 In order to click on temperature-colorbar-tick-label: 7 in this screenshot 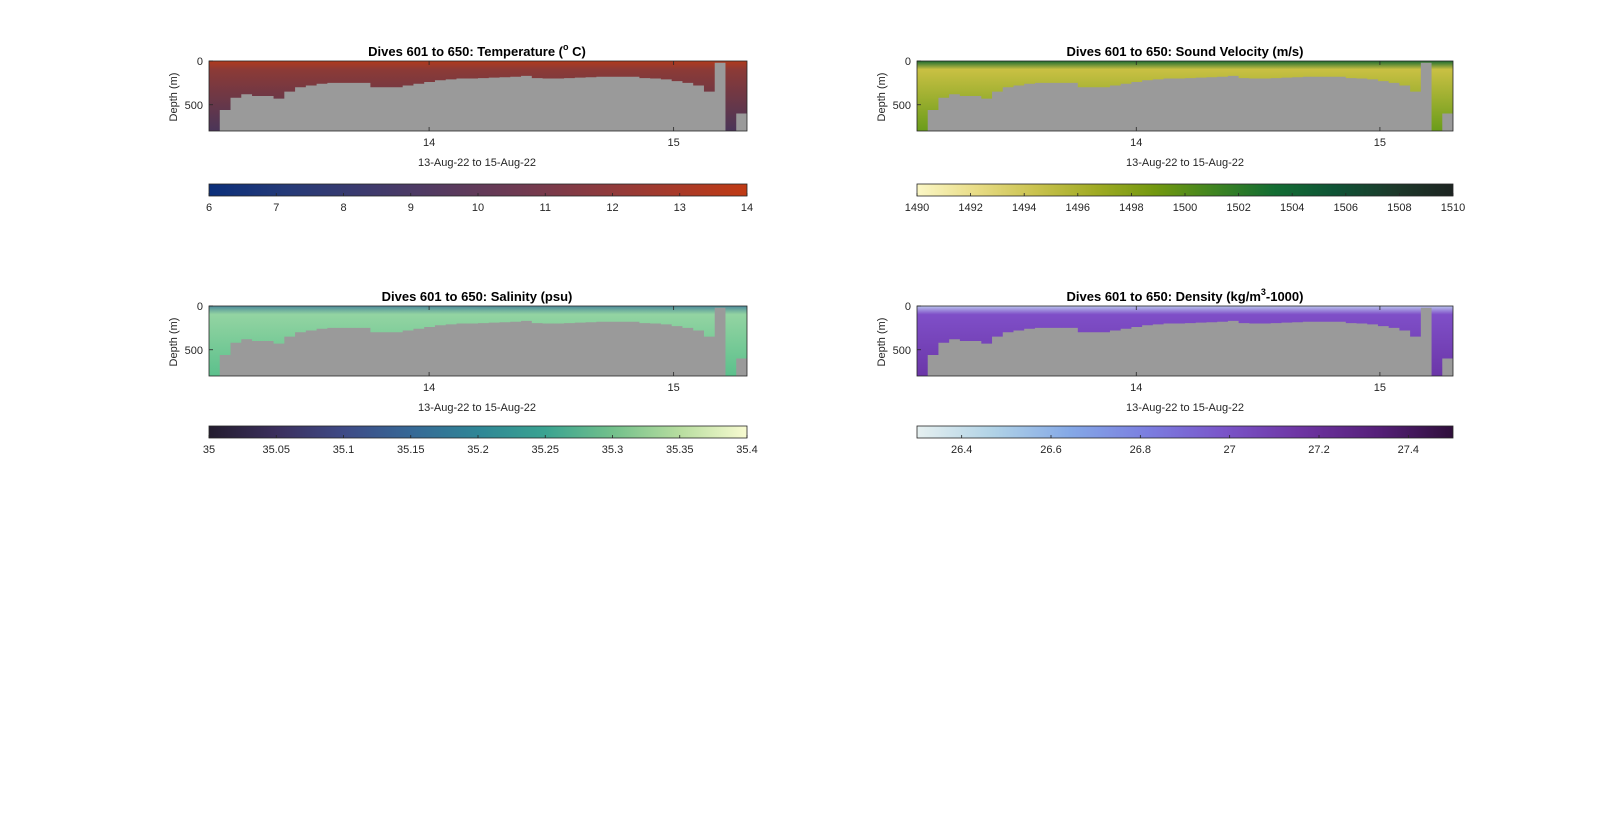, I will do `click(276, 208)`.